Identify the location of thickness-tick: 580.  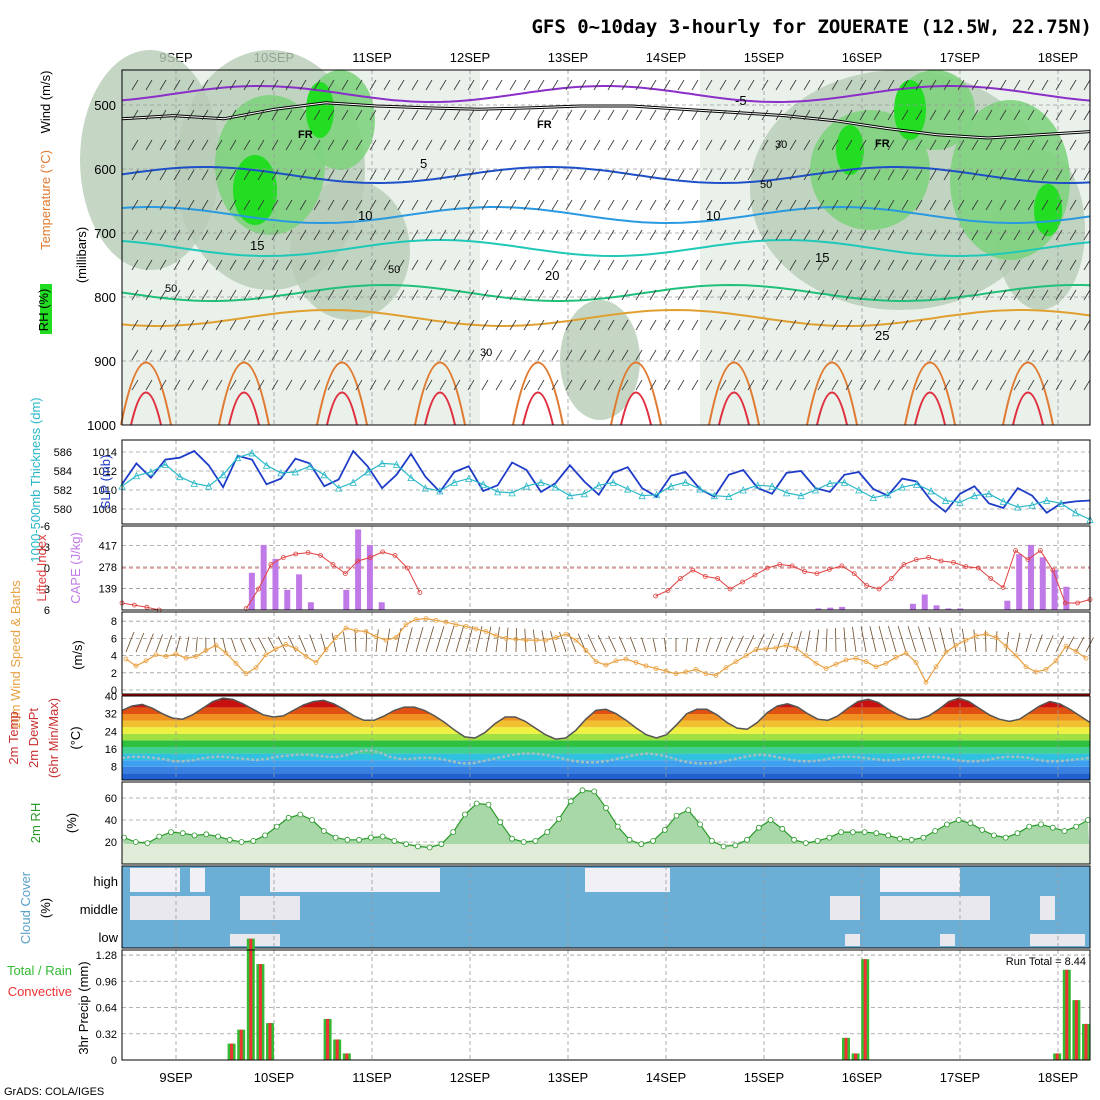
(63, 510).